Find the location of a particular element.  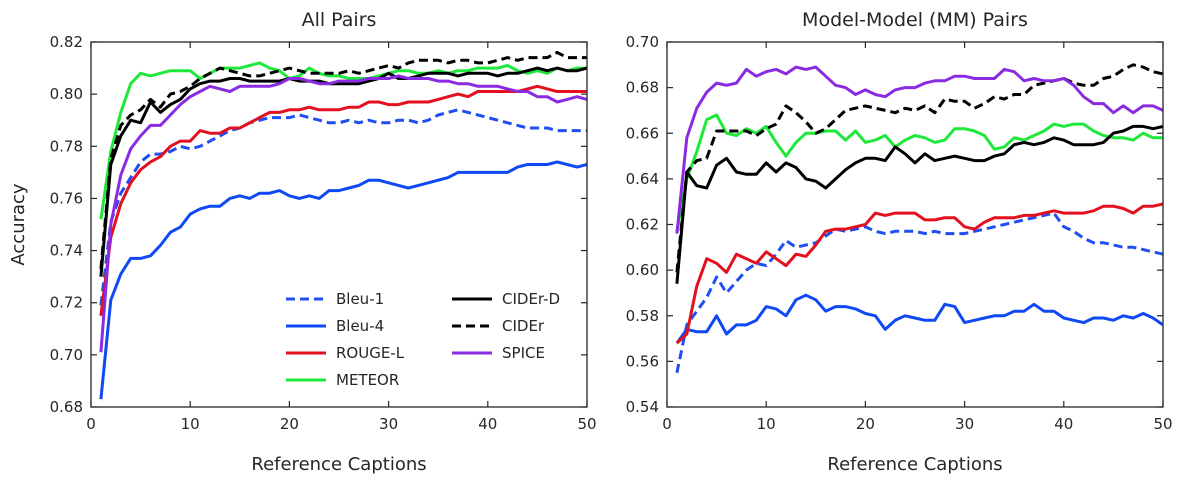

chart-2-y-tick-label: 0.68 is located at coordinates (642, 88).